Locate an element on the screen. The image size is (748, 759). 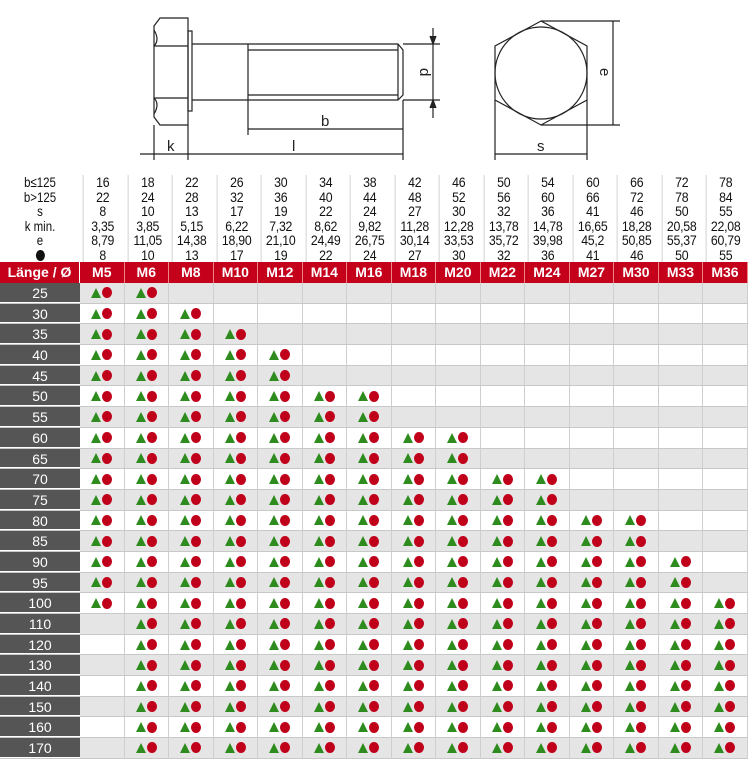
spec-value: 36 is located at coordinates (547, 211).